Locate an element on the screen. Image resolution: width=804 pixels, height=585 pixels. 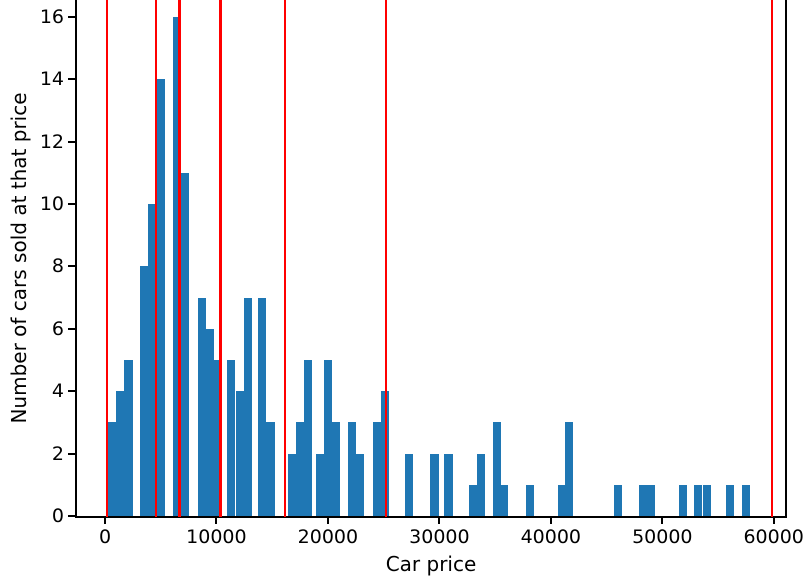
x-tick-label: 60000 is located at coordinates (773, 537).